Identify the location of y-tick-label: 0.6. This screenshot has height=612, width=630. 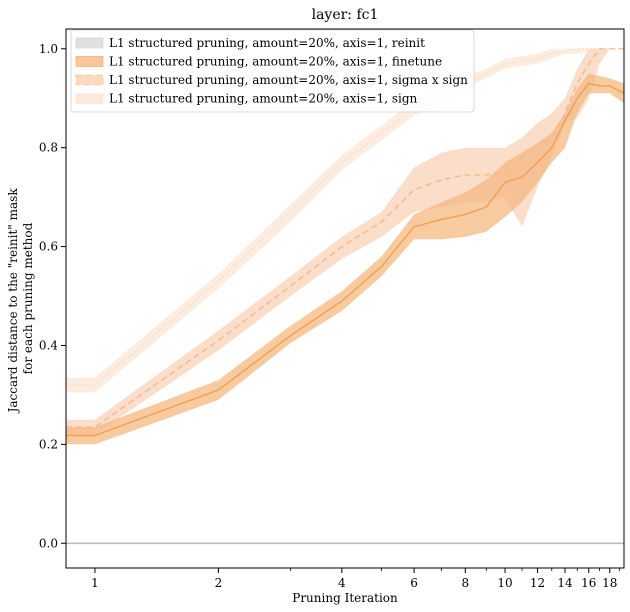
(48, 247).